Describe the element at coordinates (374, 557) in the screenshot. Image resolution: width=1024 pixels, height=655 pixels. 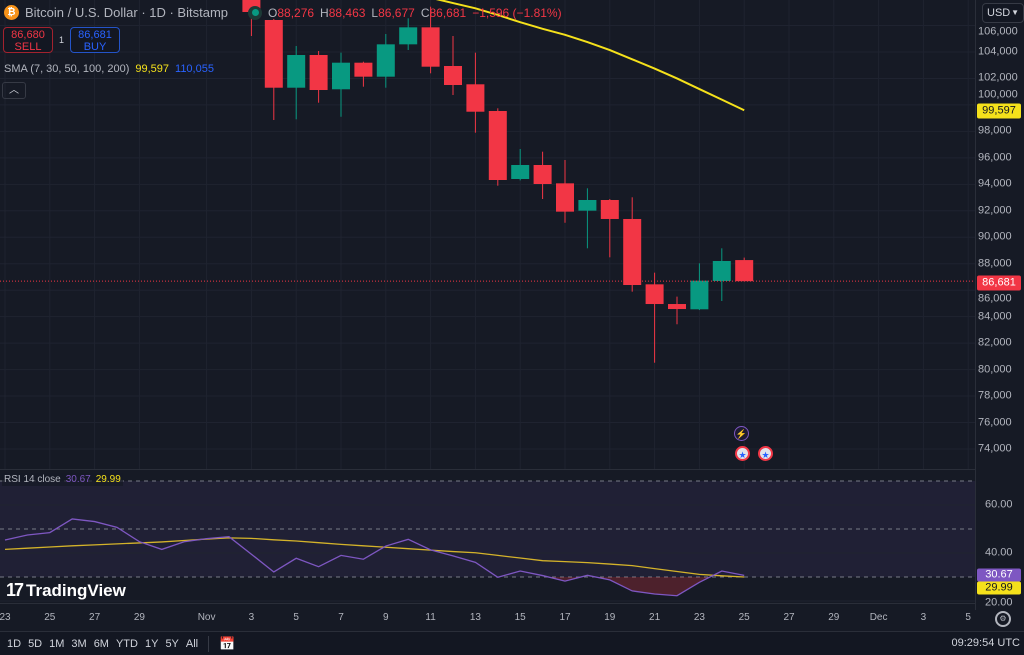
I see `rsi-ma-line` at that location.